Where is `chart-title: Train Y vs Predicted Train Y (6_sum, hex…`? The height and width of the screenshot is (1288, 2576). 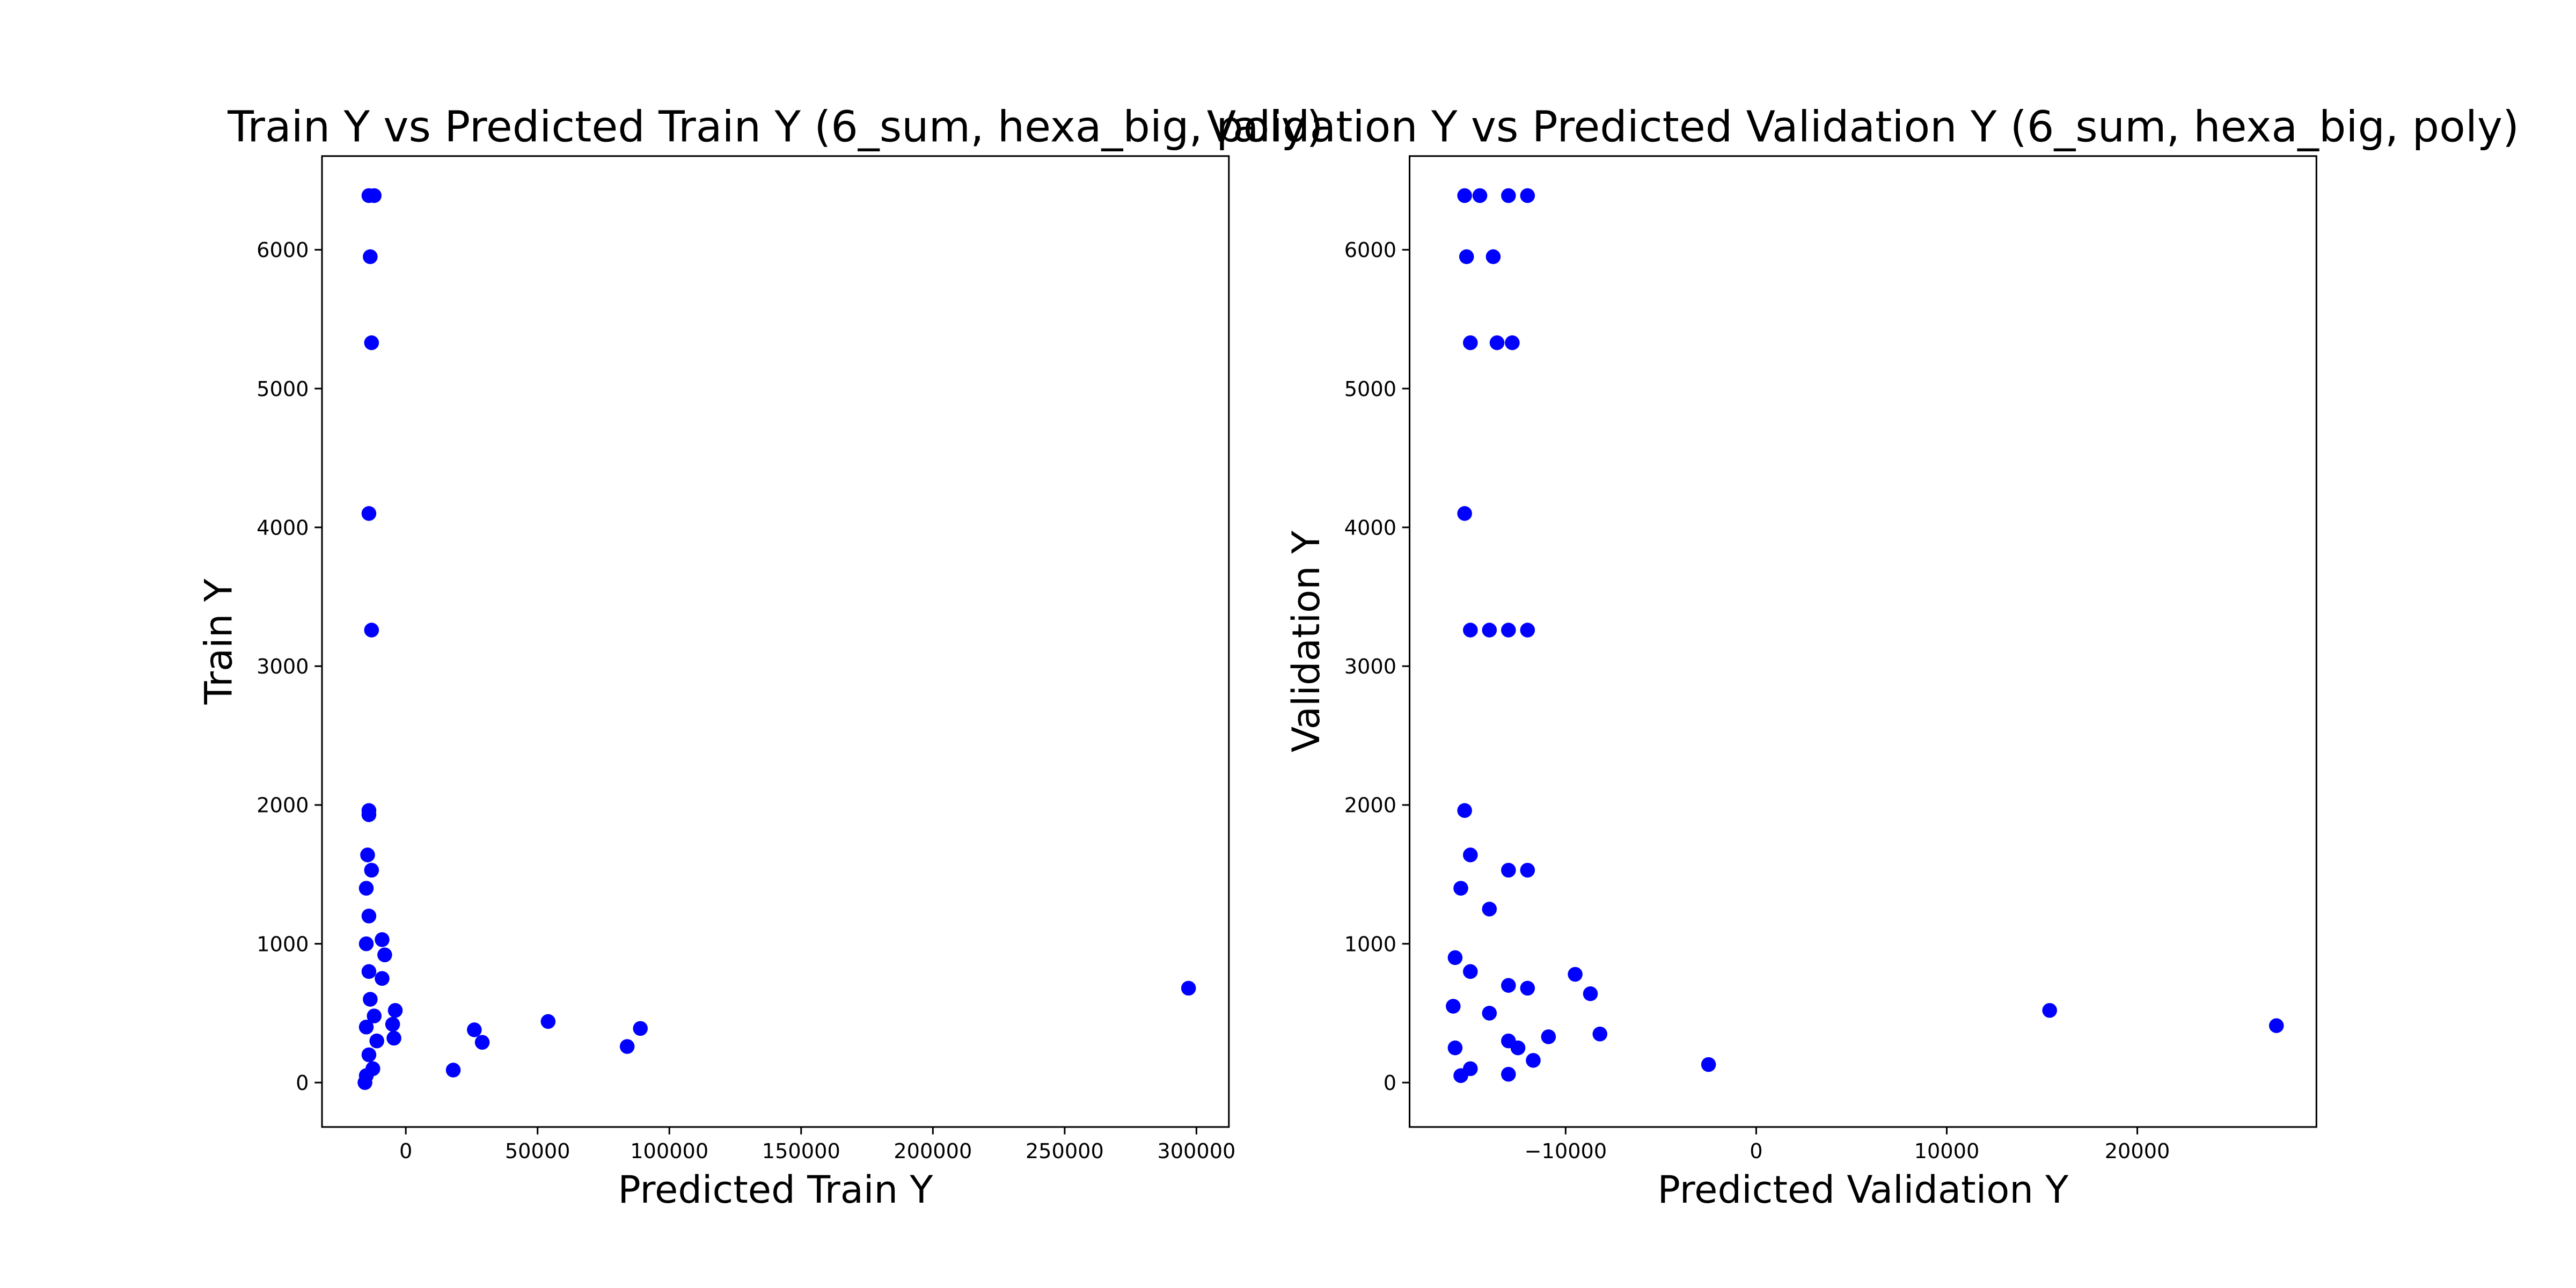
chart-title: Train Y vs Predicted Train Y (6_sum, hex… is located at coordinates (775, 126).